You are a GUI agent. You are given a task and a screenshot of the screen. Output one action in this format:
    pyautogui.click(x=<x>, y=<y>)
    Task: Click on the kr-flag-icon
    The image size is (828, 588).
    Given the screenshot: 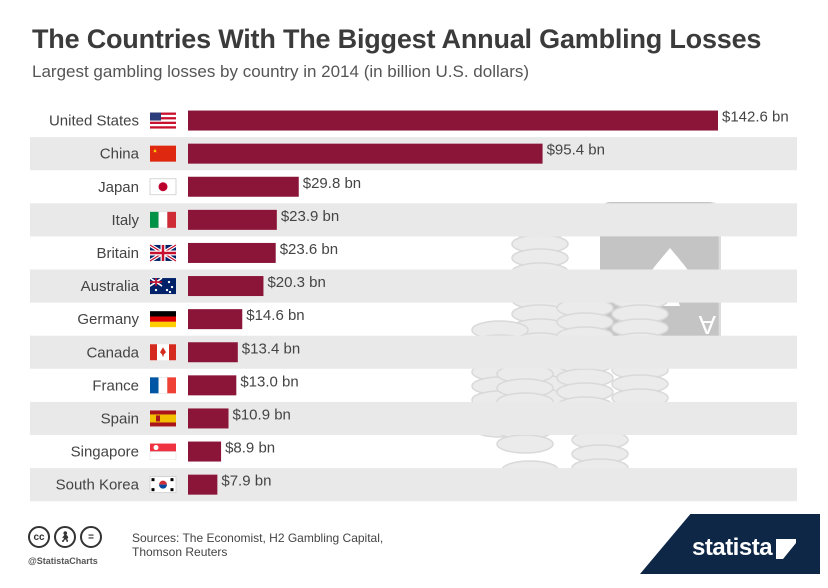 What is the action you would take?
    pyautogui.click(x=163, y=485)
    